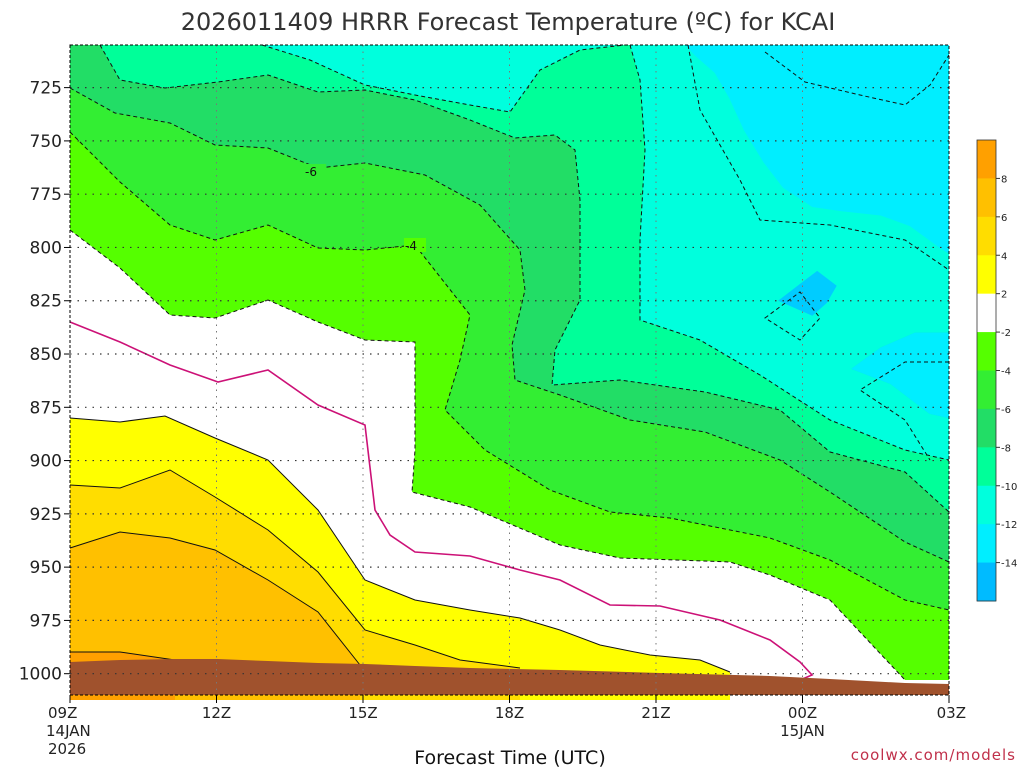 This screenshot has height=768, width=1024. What do you see at coordinates (1009, 564) in the screenshot?
I see `colorbar-tick-label: -14` at bounding box center [1009, 564].